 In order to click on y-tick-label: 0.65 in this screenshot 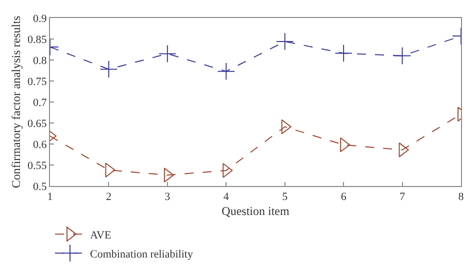, I will do `click(38, 124)`.